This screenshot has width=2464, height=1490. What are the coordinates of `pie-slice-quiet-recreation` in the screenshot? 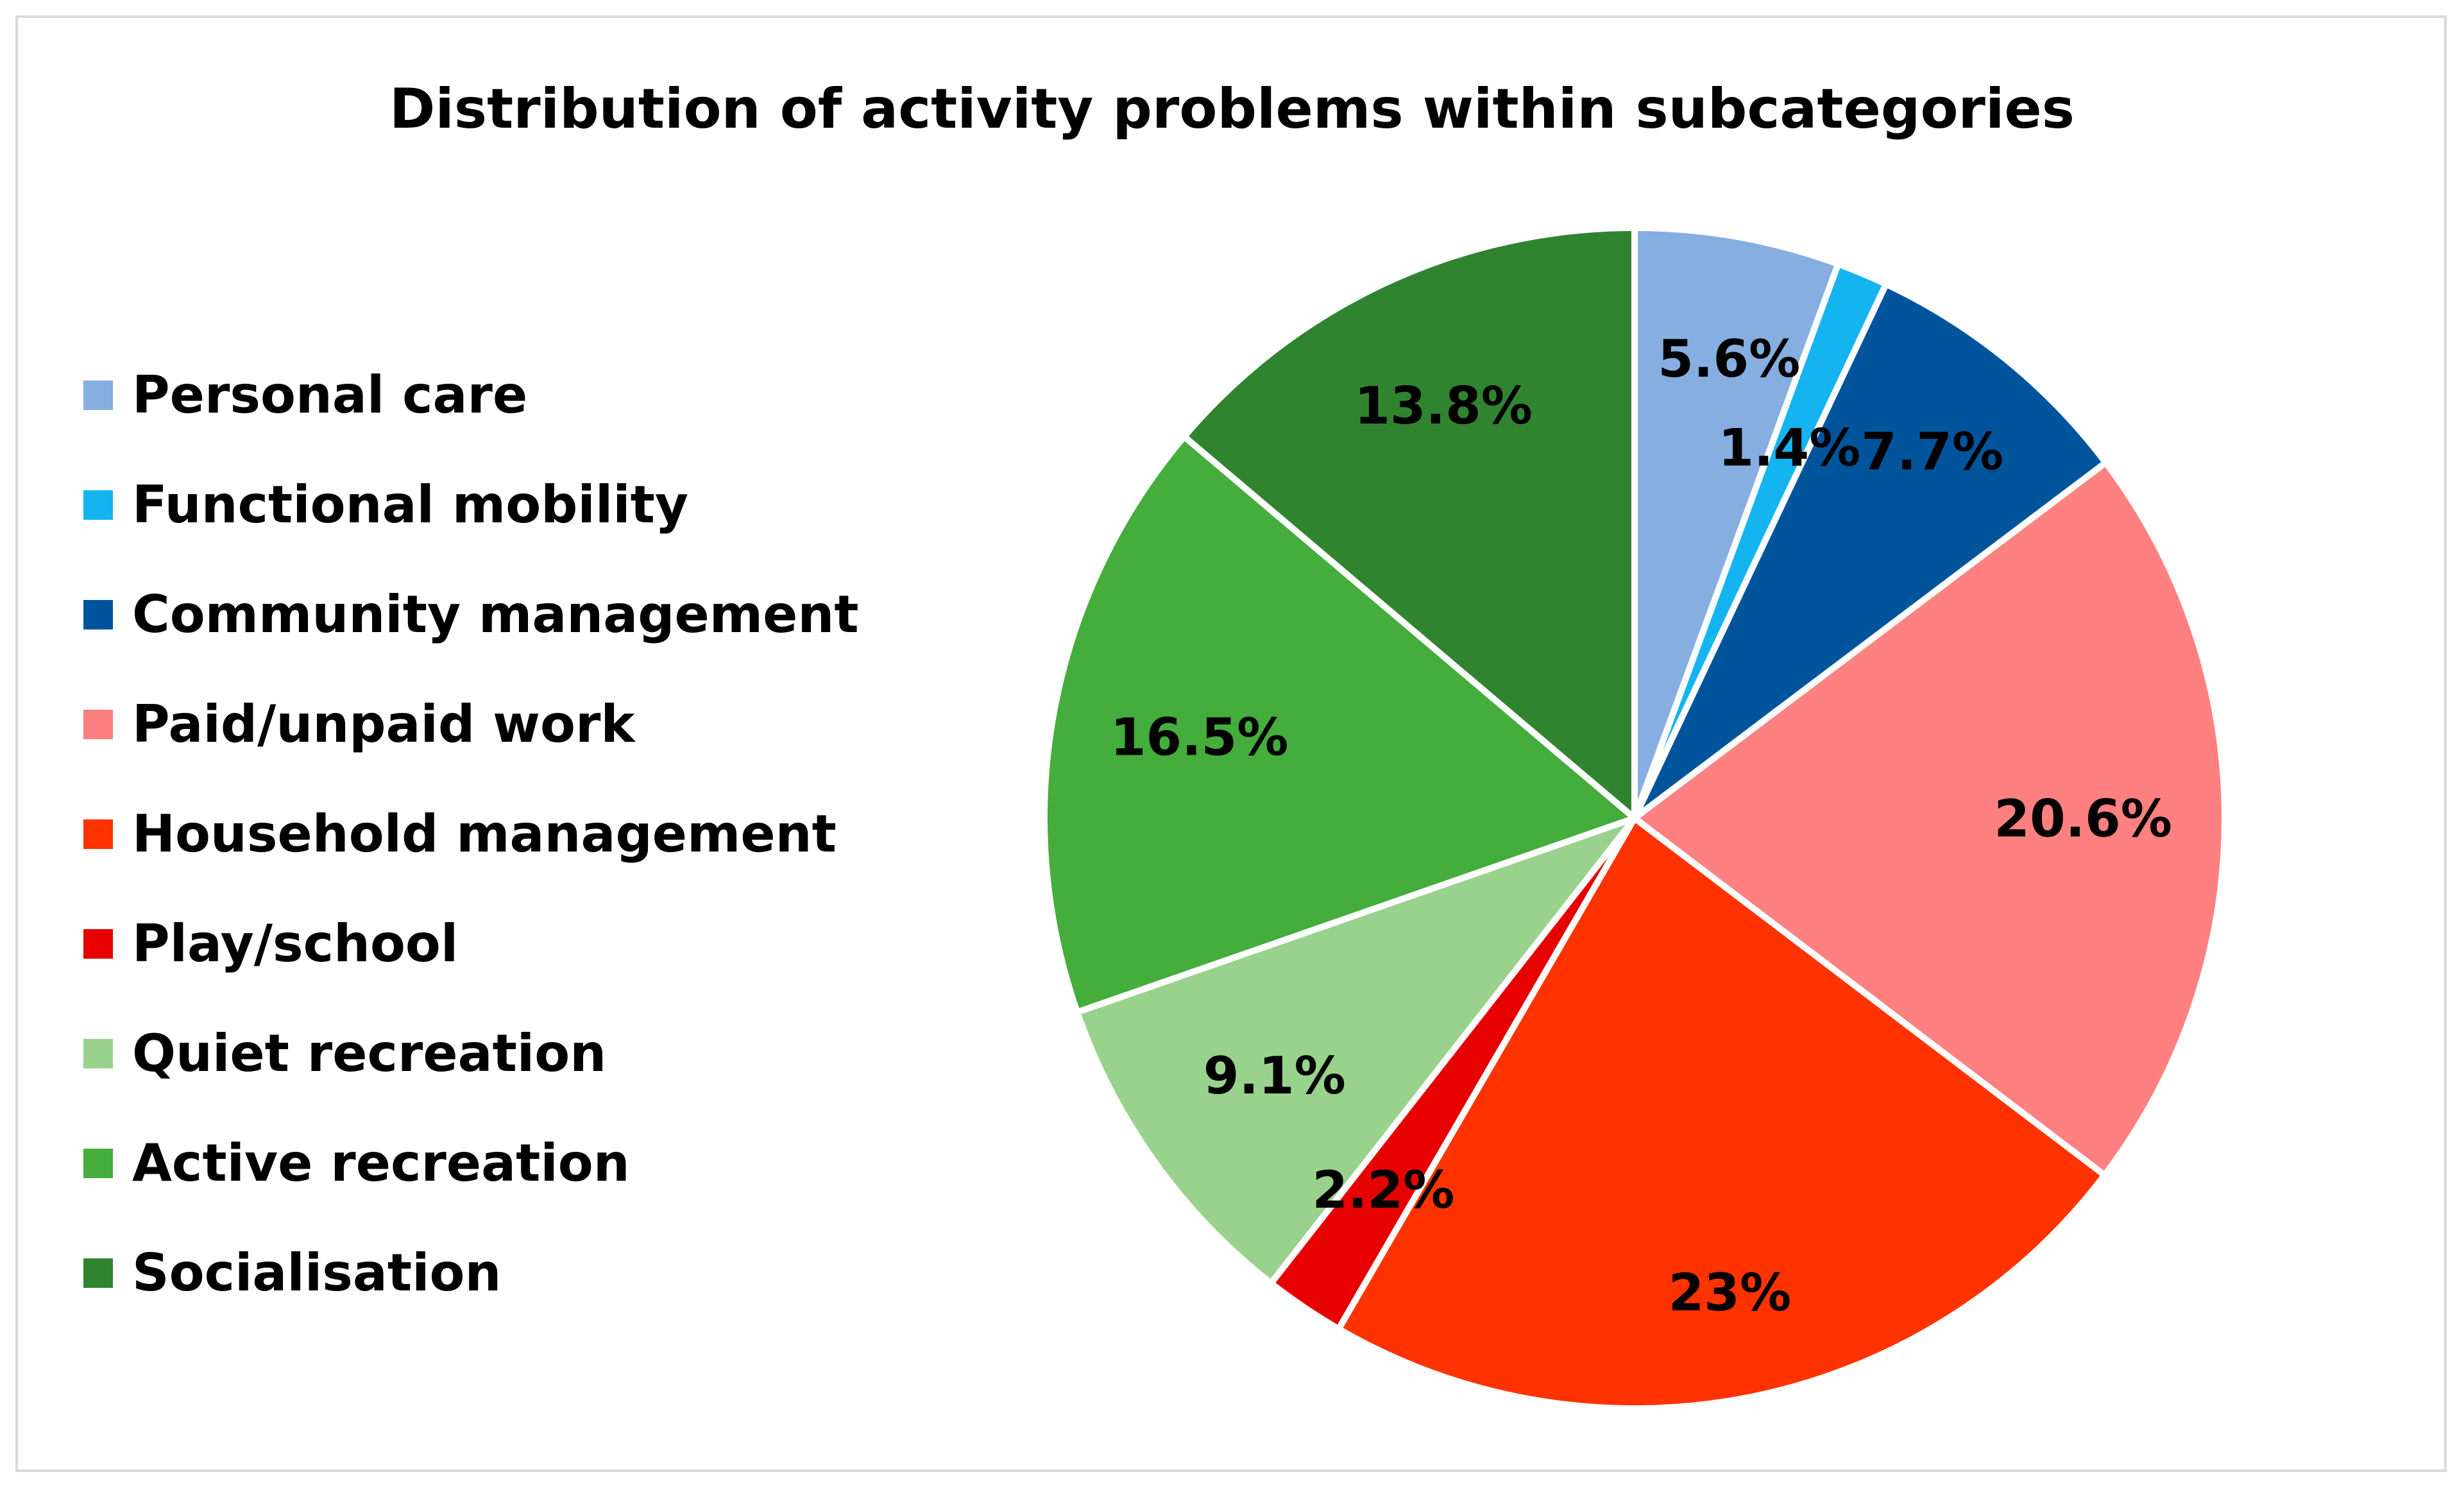 It's located at (1356, 1051).